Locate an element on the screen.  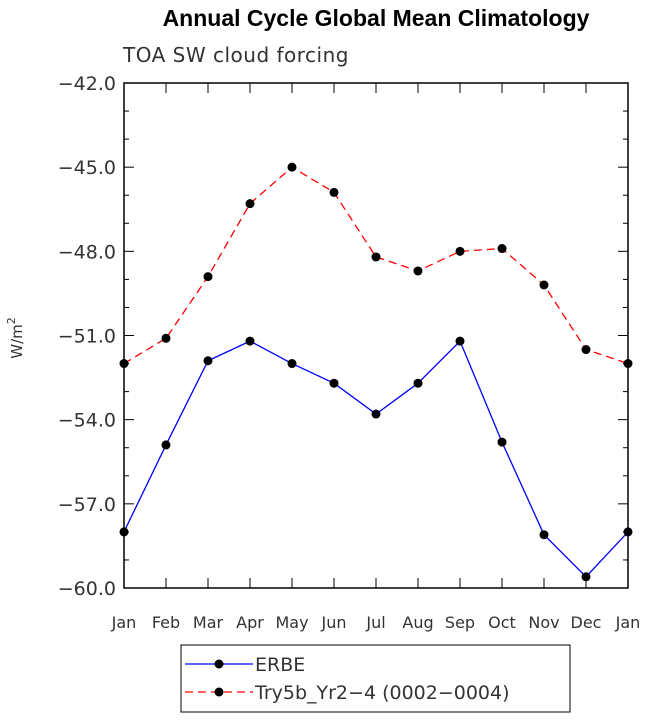
svg-text: W/m2 is located at coordinates (15, 338).